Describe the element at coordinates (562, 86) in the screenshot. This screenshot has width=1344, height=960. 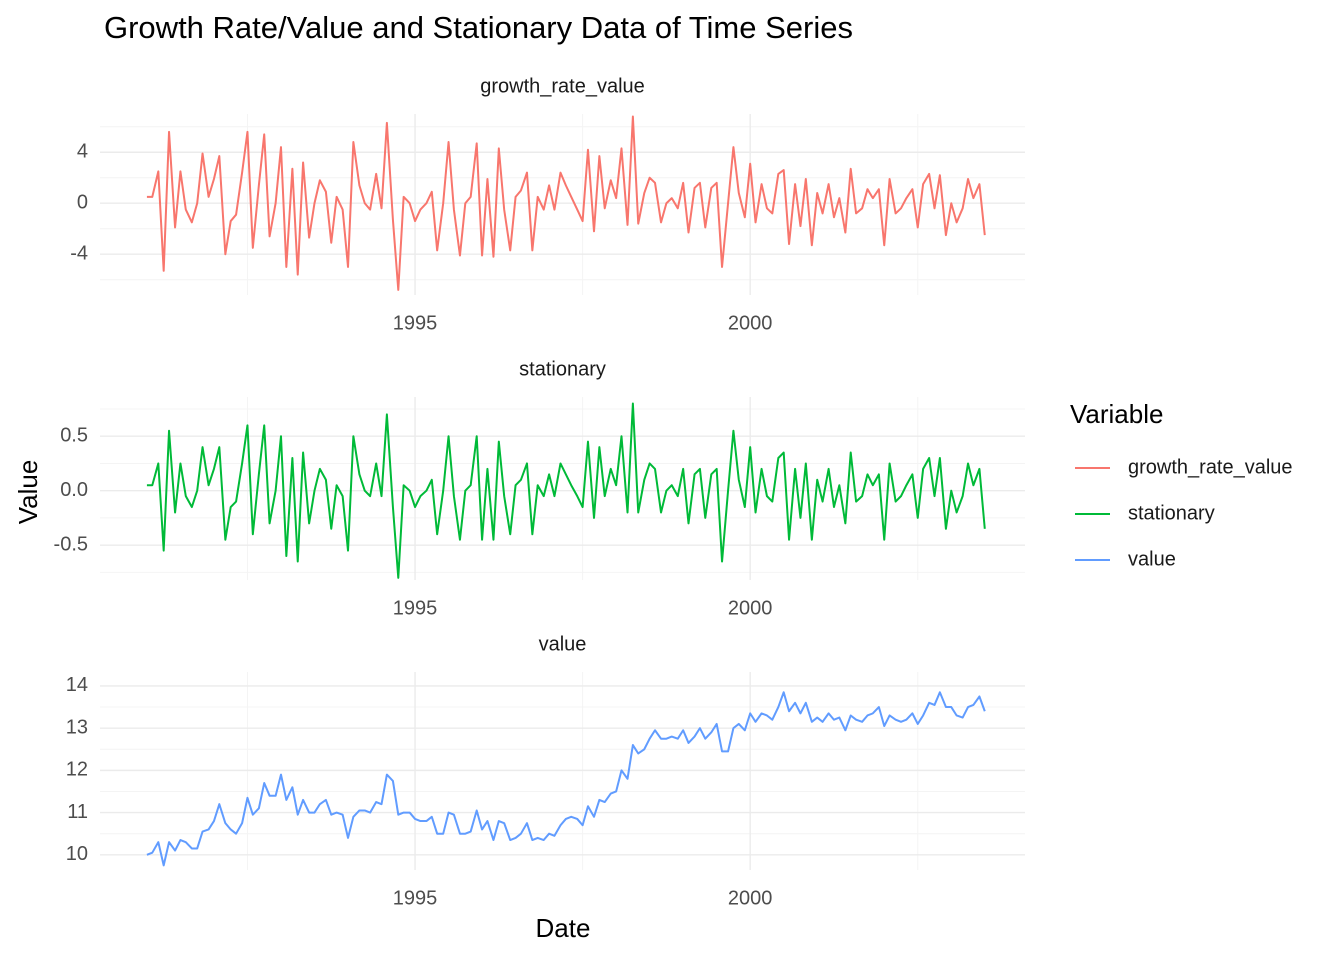
I see `facet-label: growth_rate_value` at that location.